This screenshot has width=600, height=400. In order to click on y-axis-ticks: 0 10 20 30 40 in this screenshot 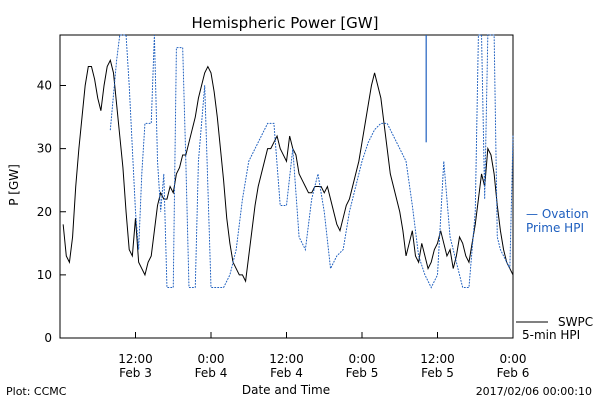, I will do `click(51, 212)`.